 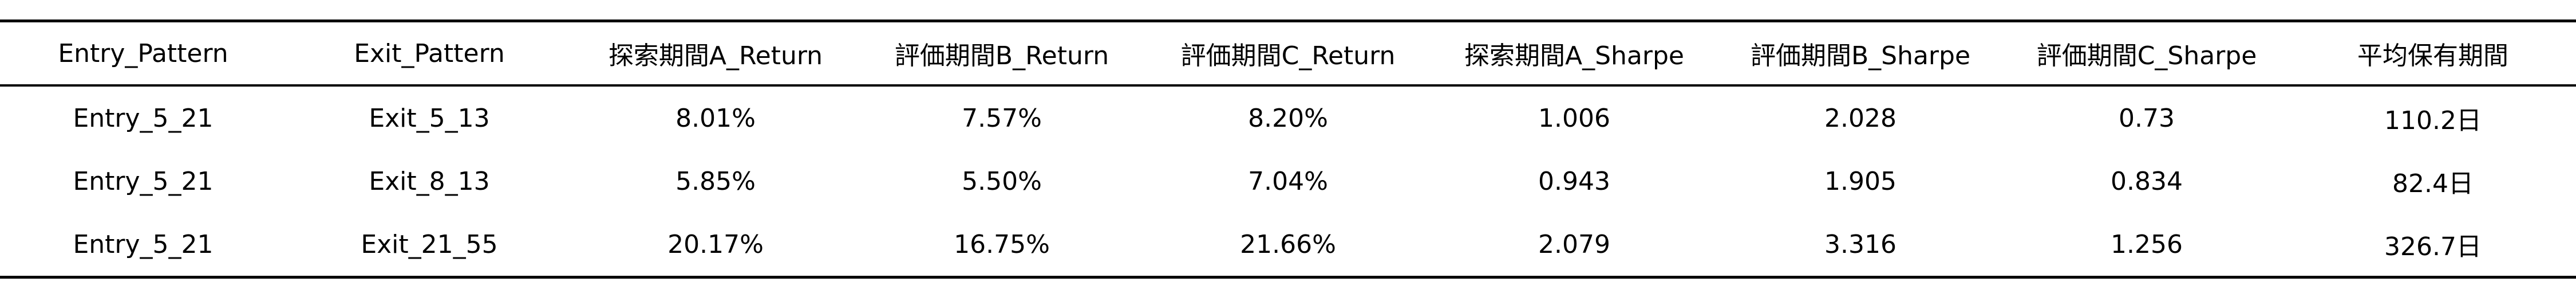 What do you see at coordinates (429, 244) in the screenshot?
I see `cell: Exit_21_55` at bounding box center [429, 244].